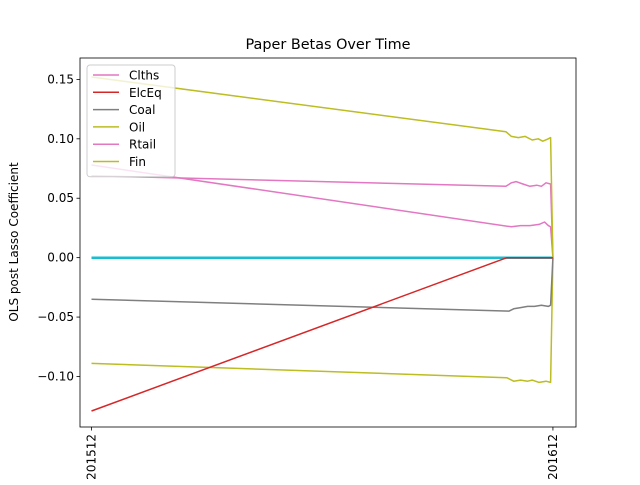 Image resolution: width=640 pixels, height=485 pixels. I want to click on y-tick-label: 0.00, so click(60, 258).